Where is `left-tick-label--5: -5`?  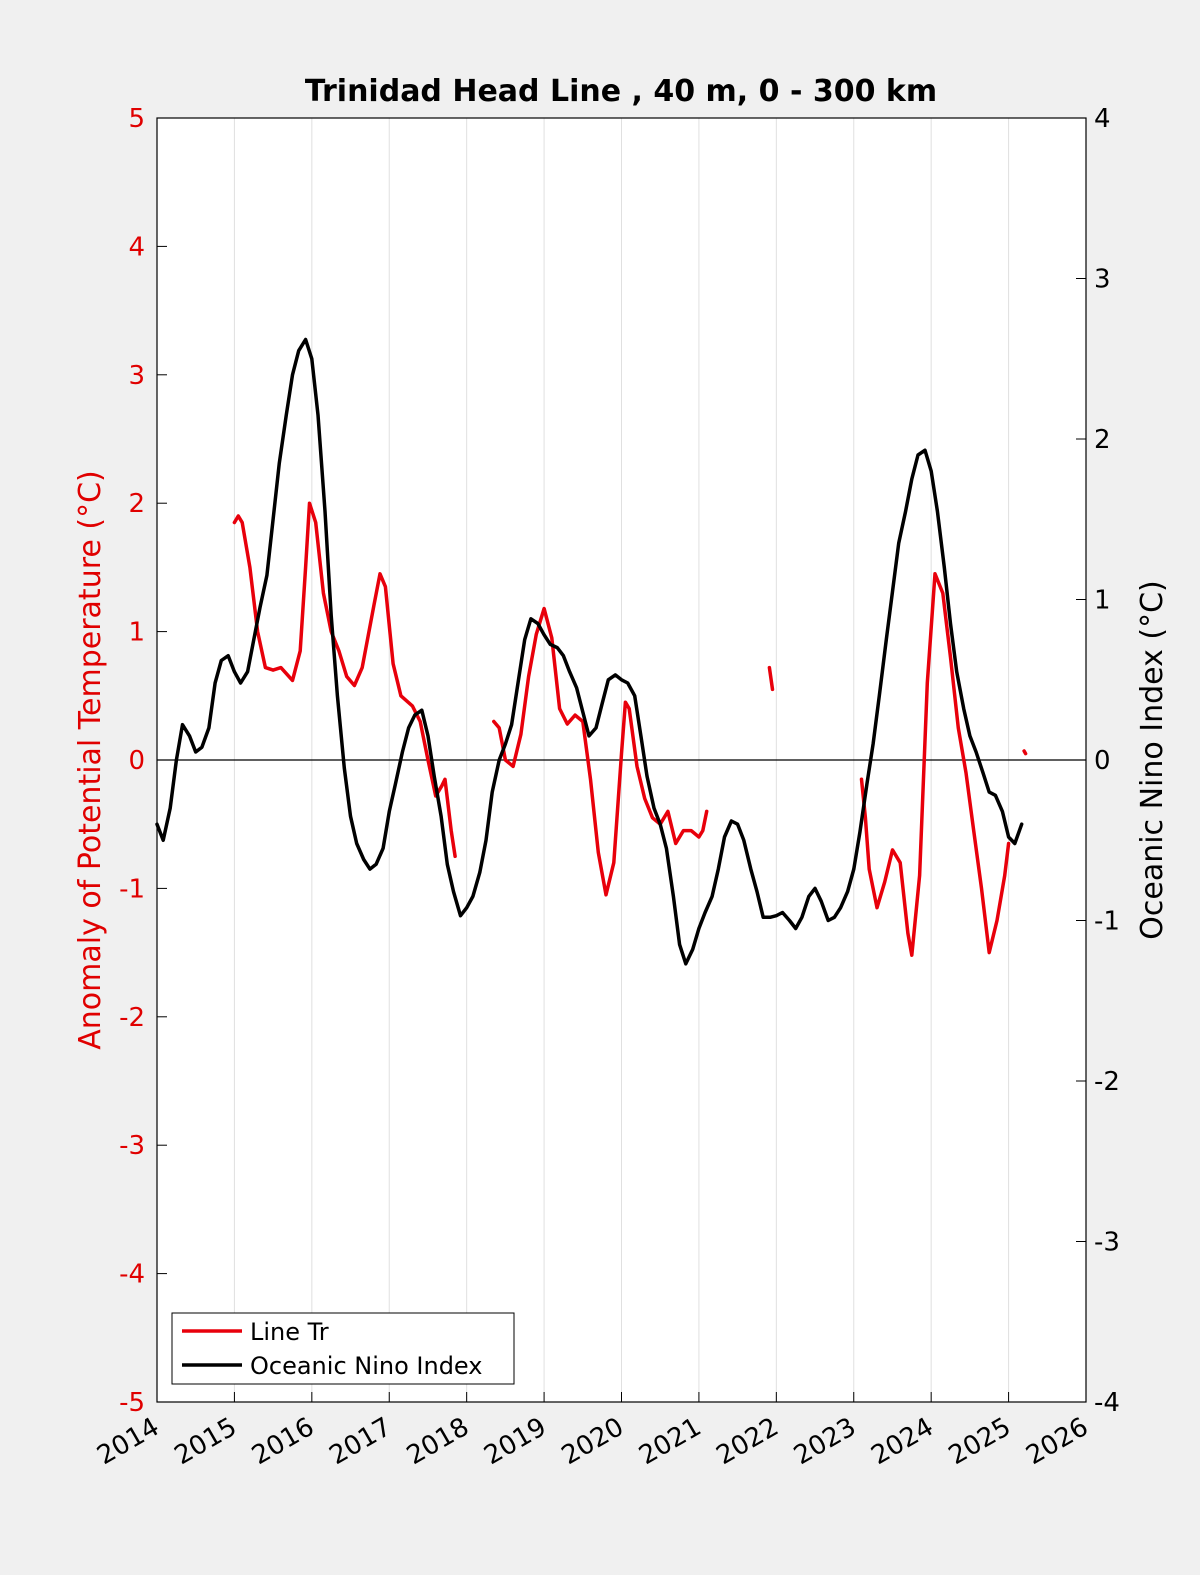 left-tick-label--5: -5 is located at coordinates (132, 1403).